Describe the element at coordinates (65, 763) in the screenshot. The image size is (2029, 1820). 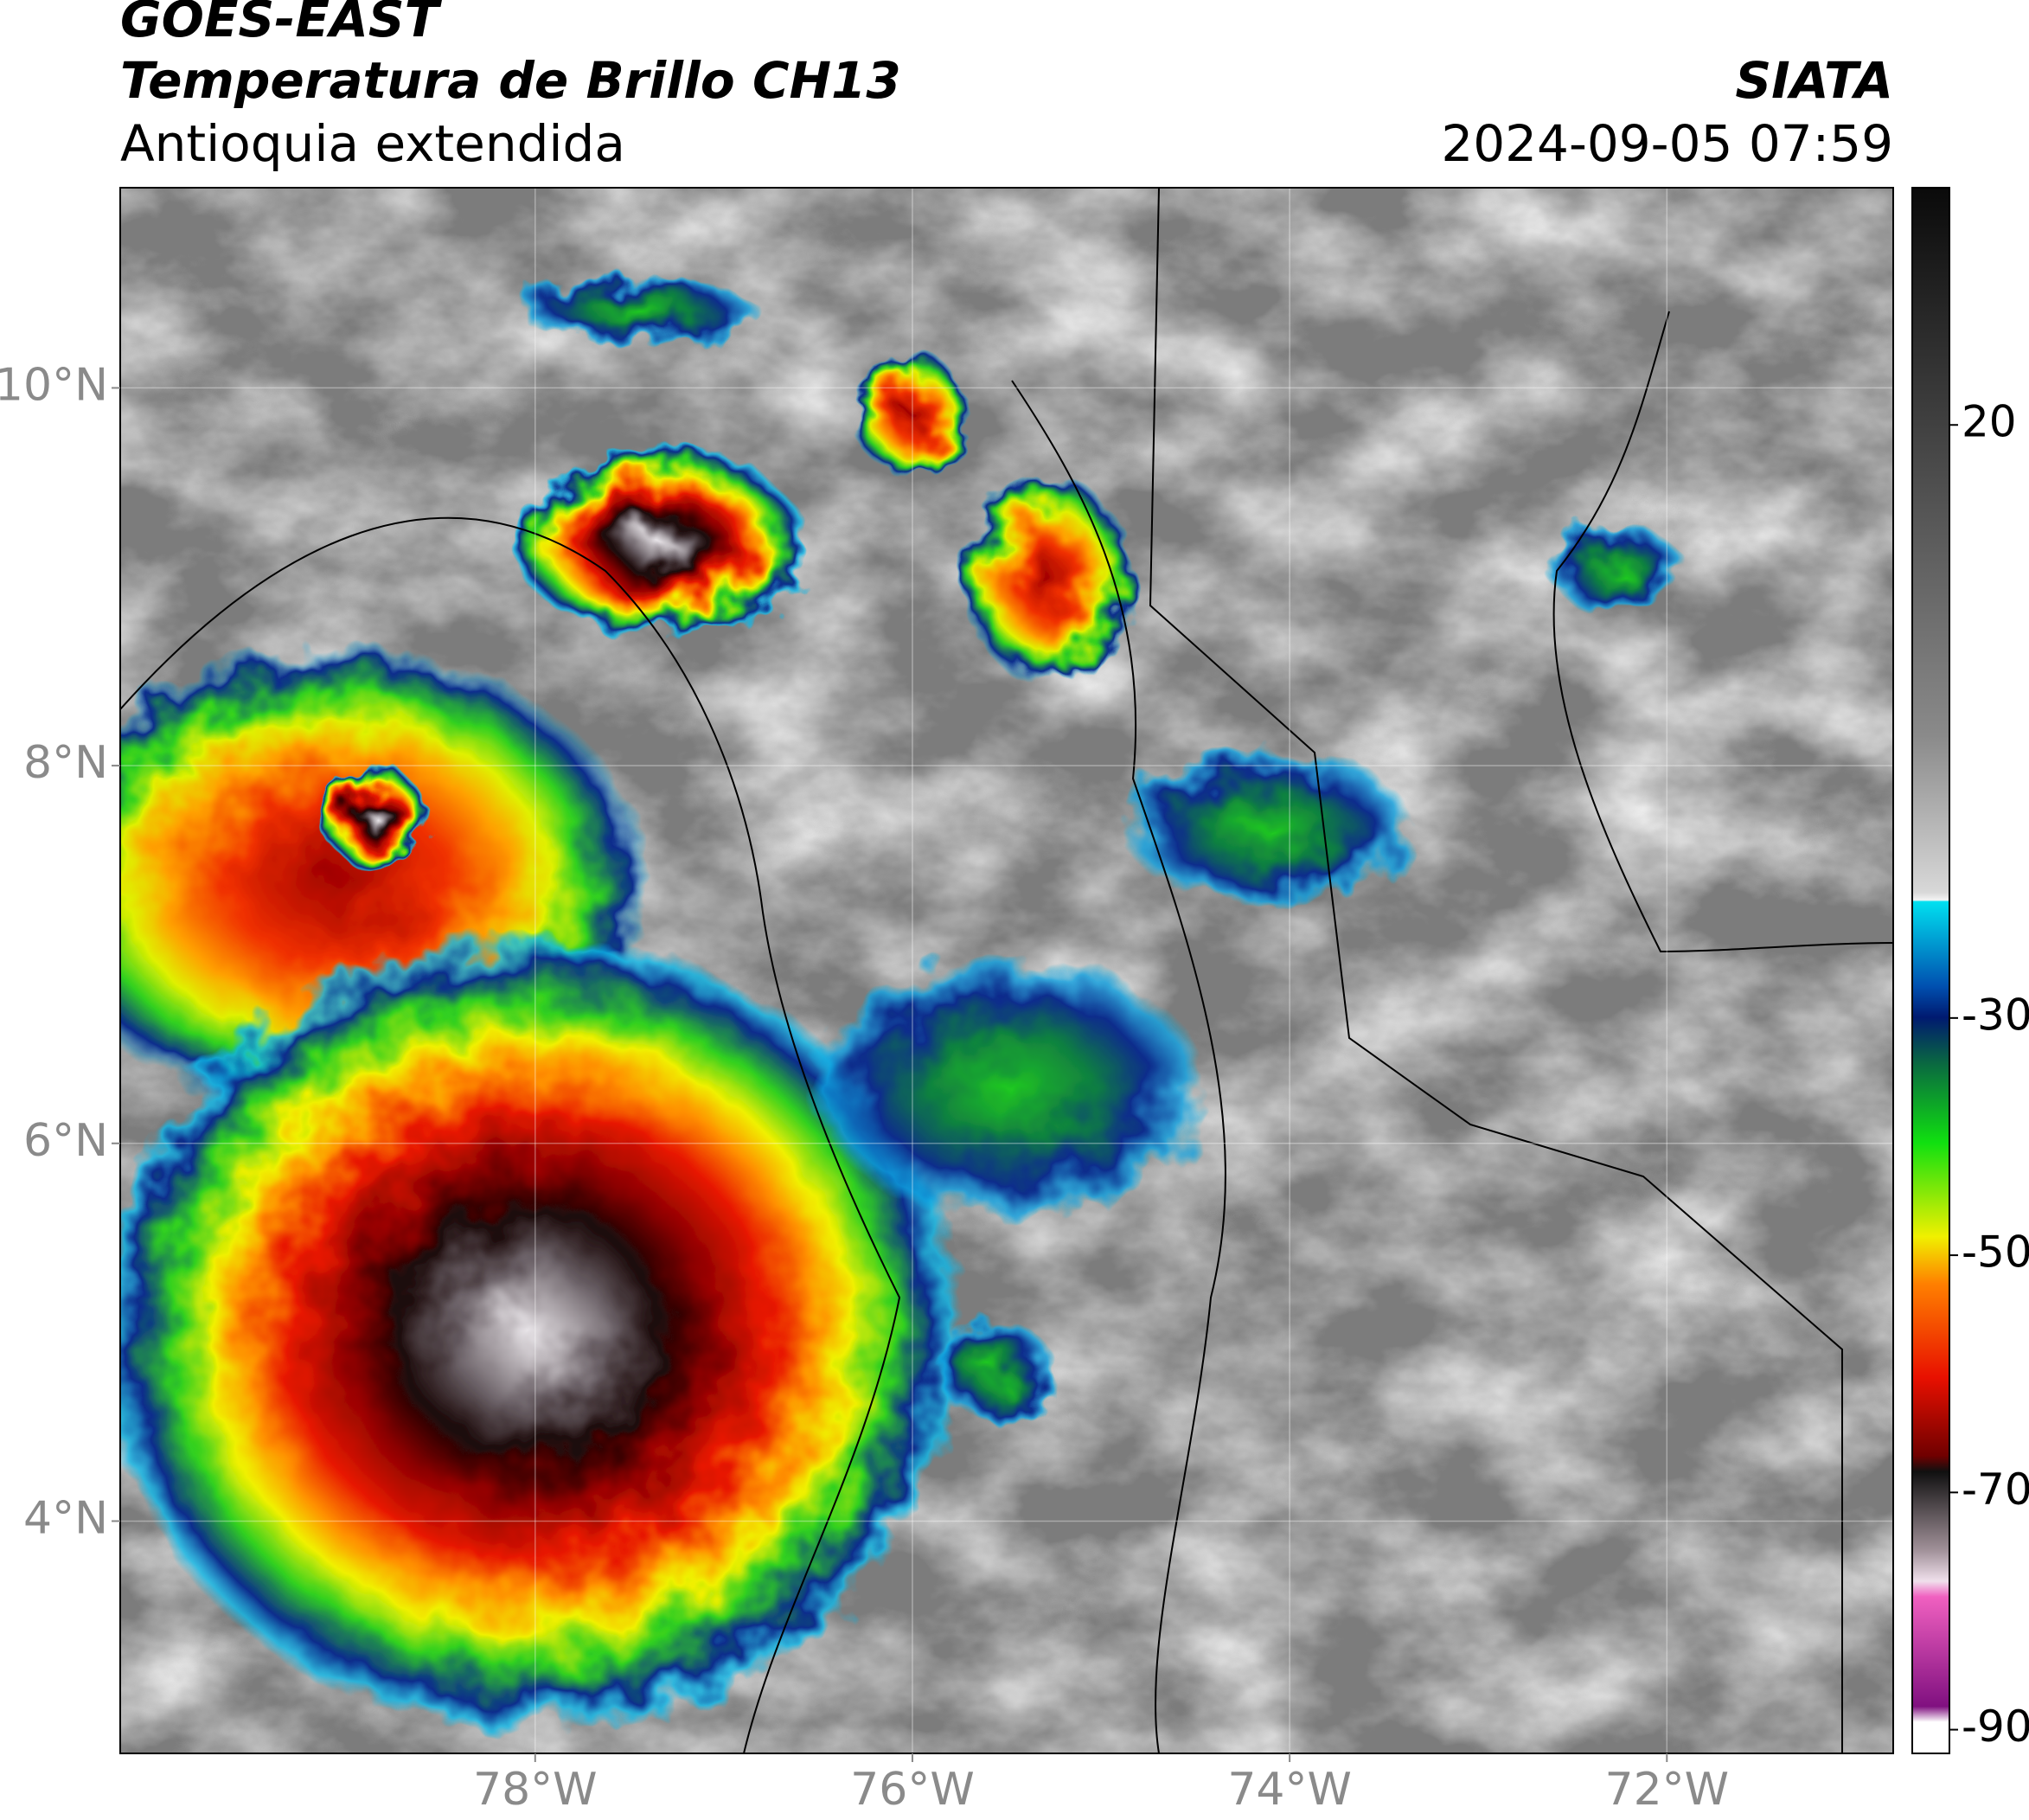
I see `y-tick-label: 8°N` at that location.